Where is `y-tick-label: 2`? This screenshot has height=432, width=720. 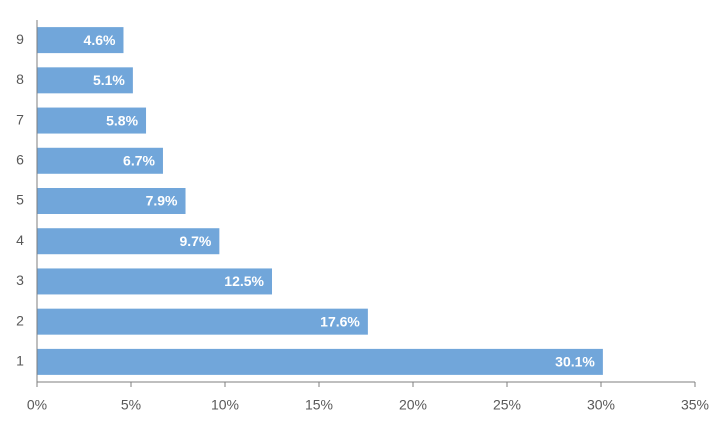 y-tick-label: 2 is located at coordinates (20, 320).